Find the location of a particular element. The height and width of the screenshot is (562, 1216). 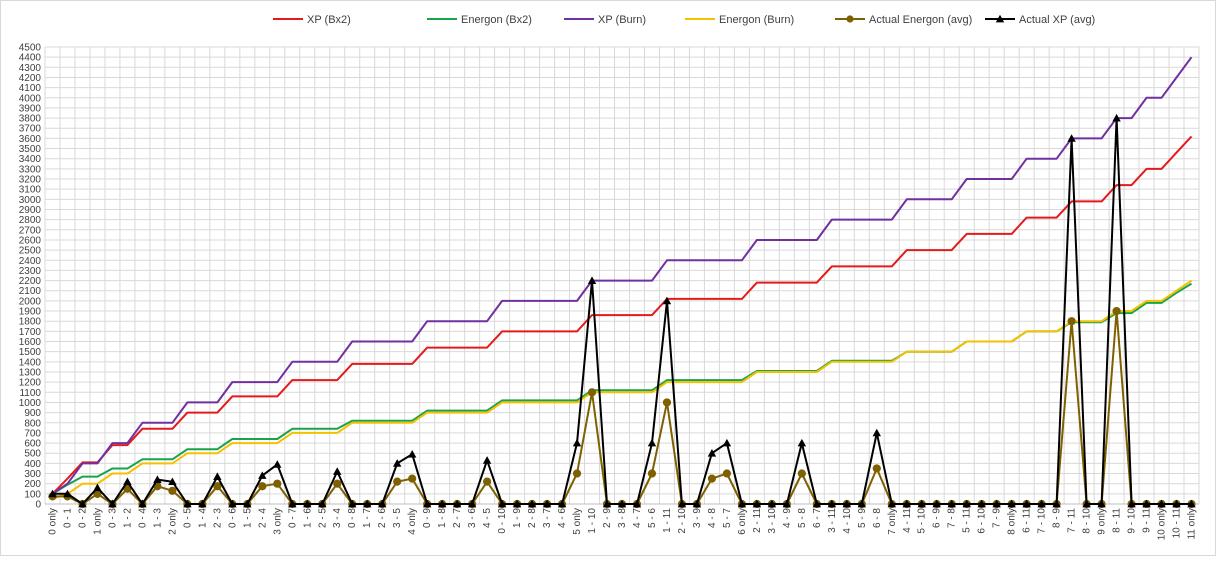

x-tick-label: 7 - 9 is located at coordinates (997, 518).